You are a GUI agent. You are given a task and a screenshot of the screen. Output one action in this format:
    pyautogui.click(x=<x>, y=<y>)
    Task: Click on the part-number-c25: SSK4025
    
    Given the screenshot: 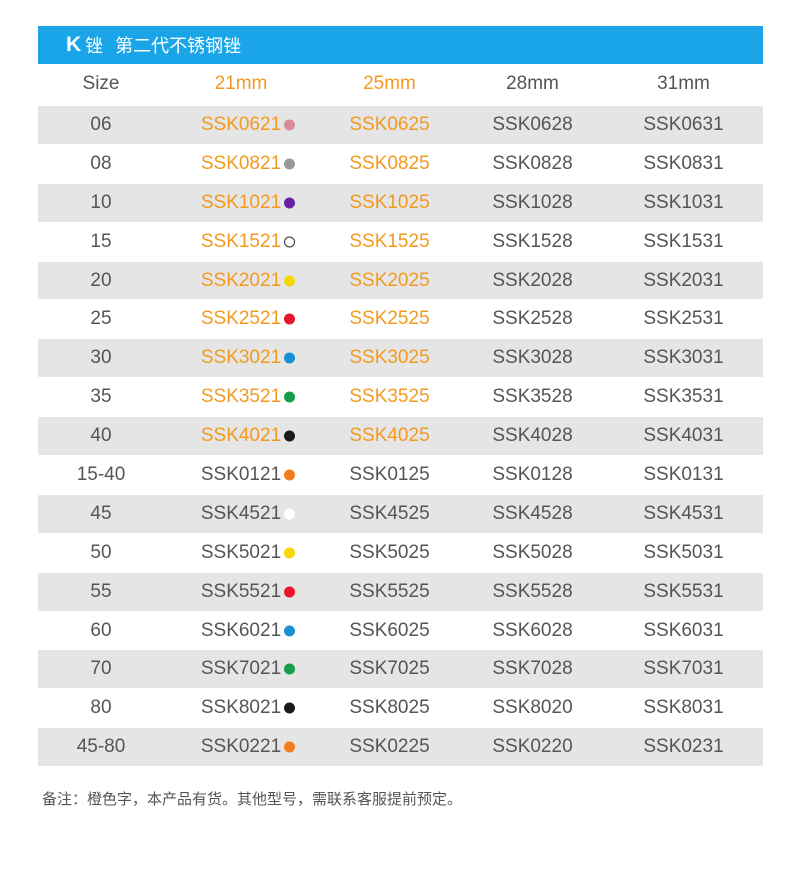 What is the action you would take?
    pyautogui.click(x=389, y=436)
    